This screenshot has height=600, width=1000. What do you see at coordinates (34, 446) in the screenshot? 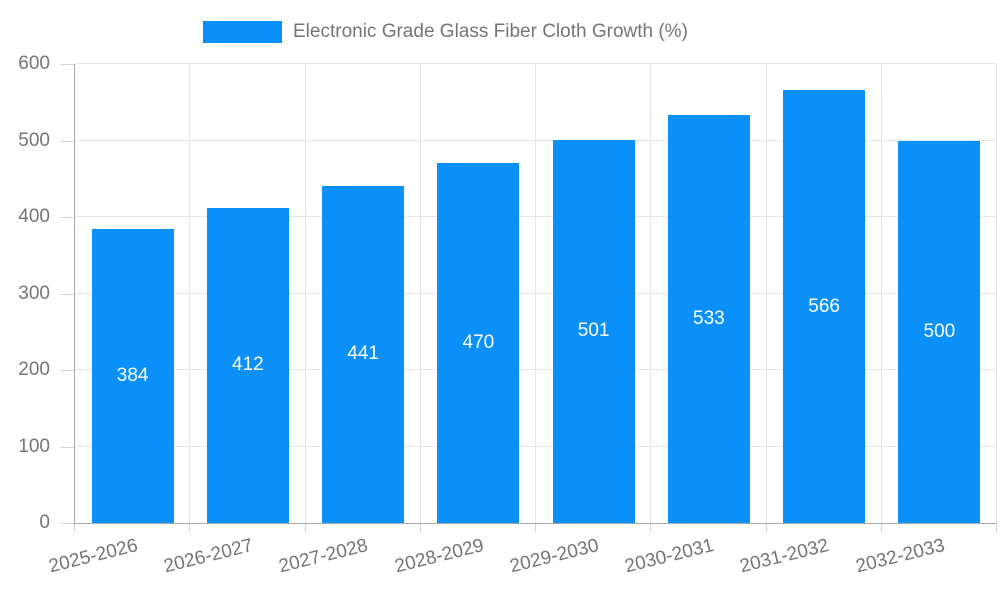
I see `y-axis-label: 100` at bounding box center [34, 446].